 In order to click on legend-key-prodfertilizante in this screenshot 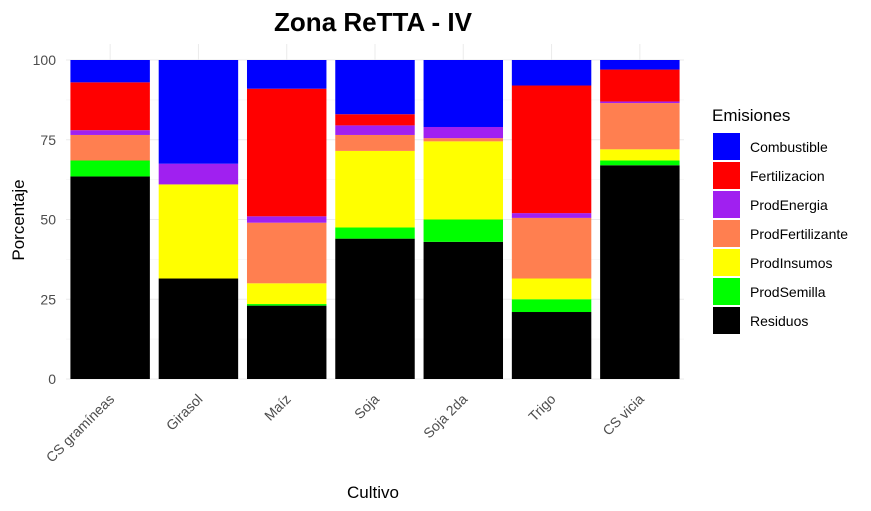, I will do `click(726, 233)`.